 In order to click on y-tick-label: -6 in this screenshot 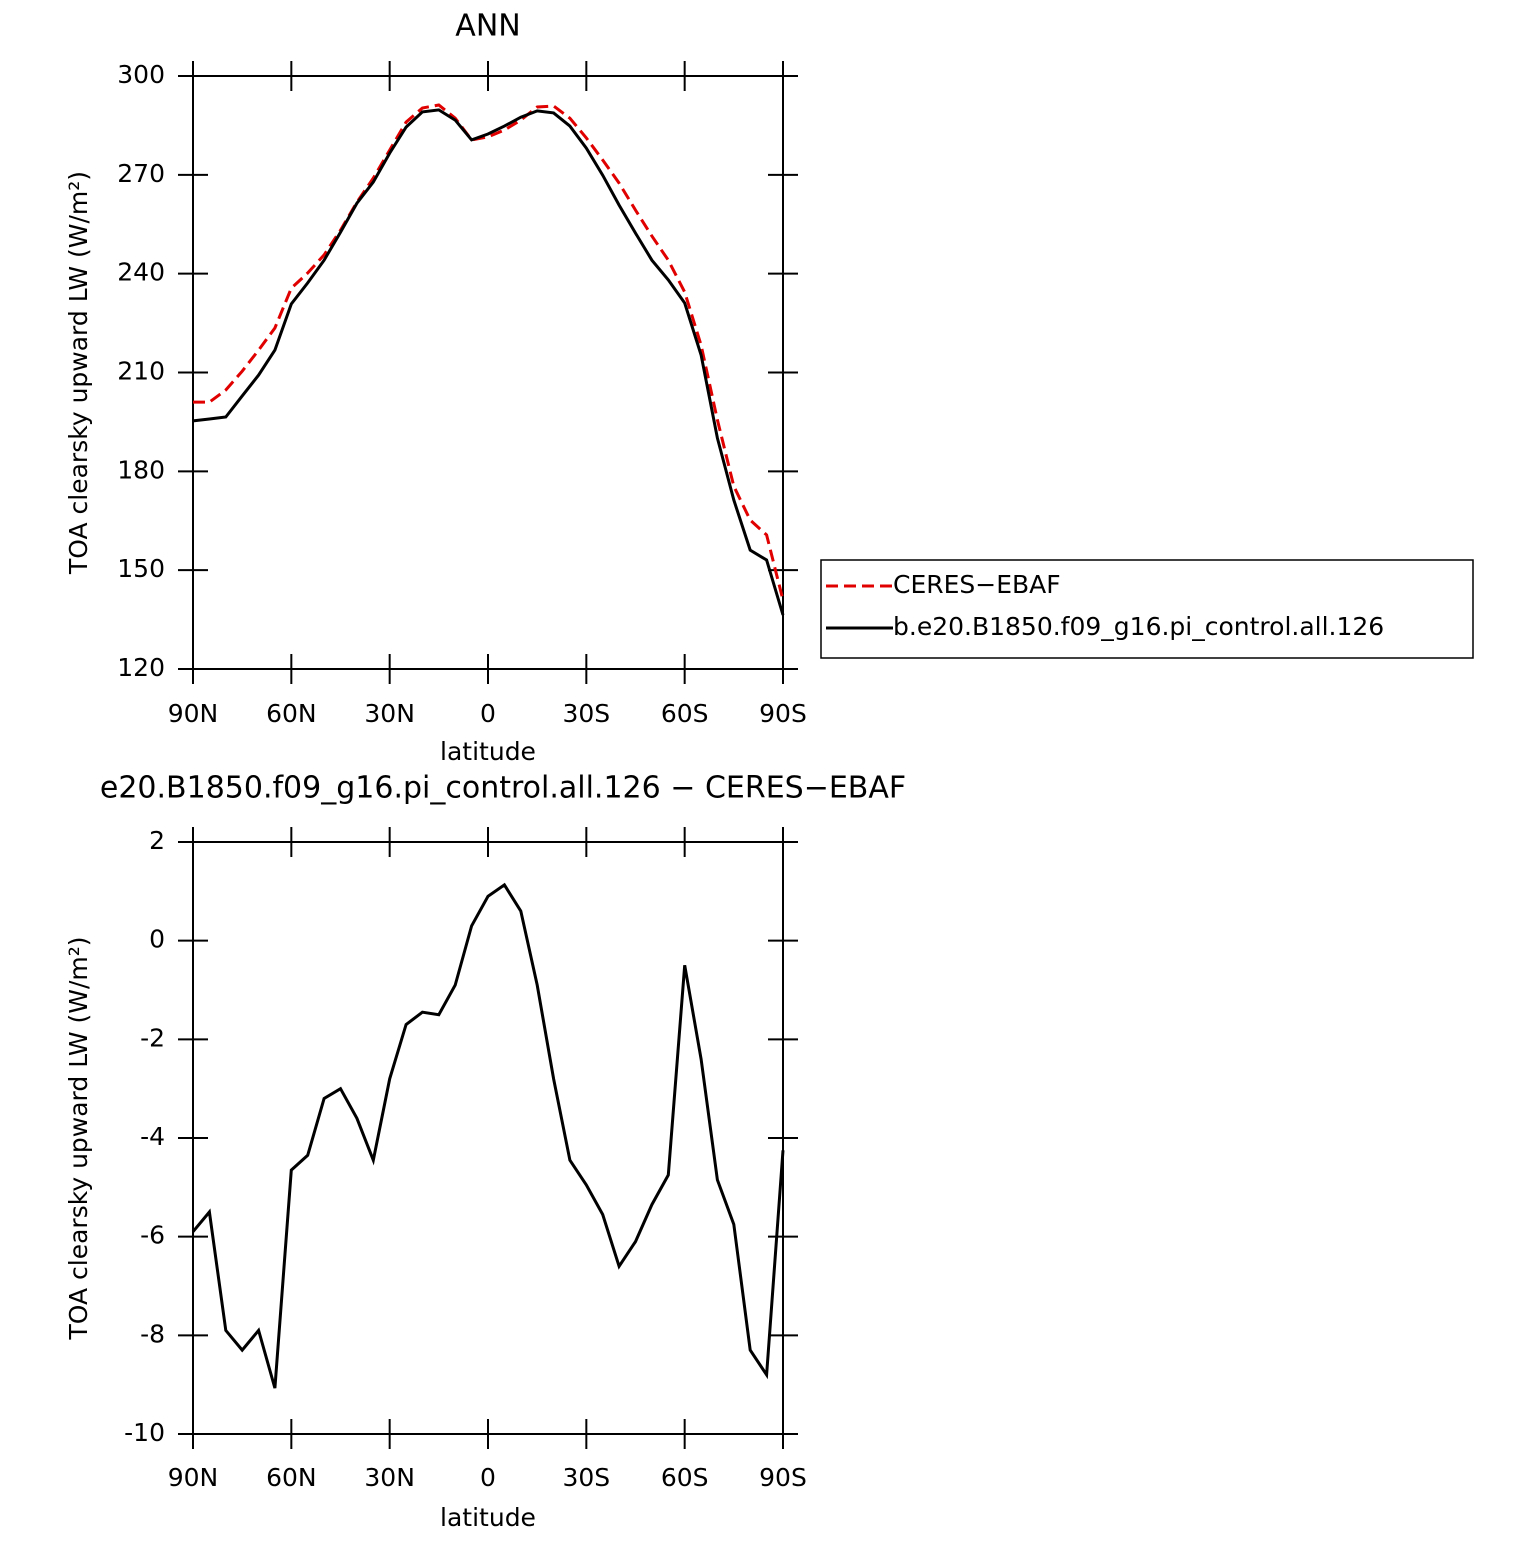, I will do `click(152, 1235)`.